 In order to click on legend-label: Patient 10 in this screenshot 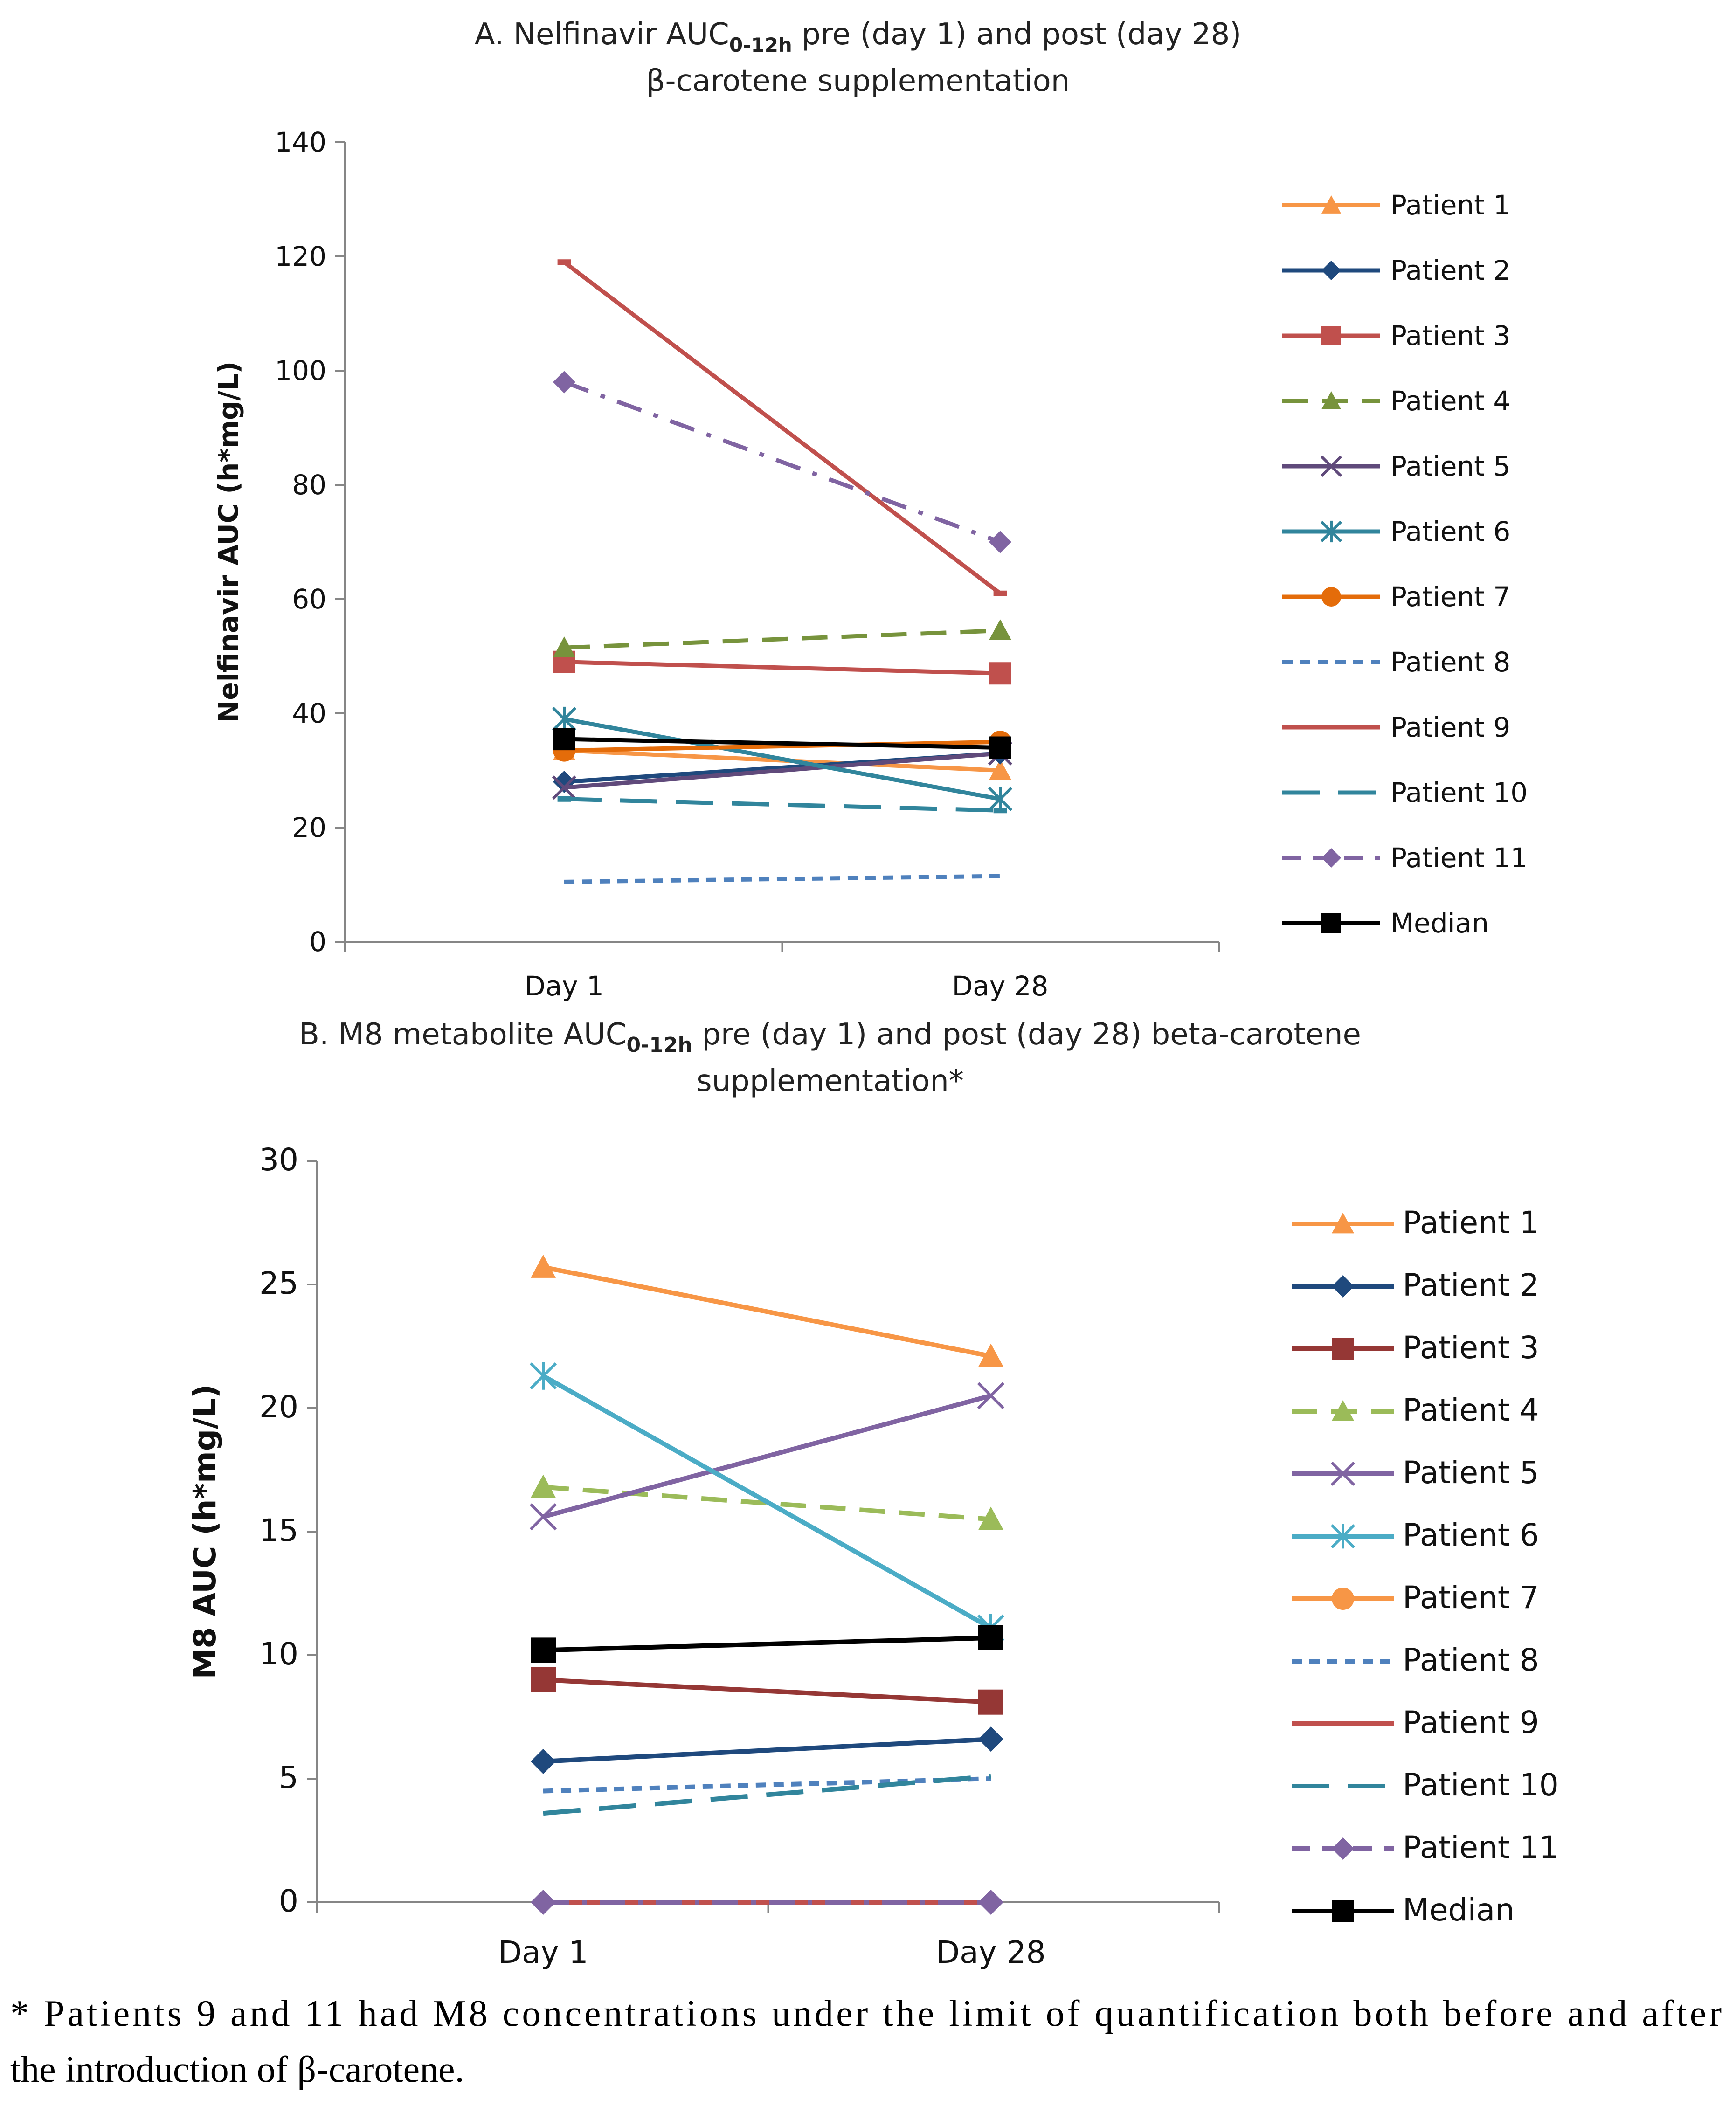, I will do `click(1481, 1785)`.